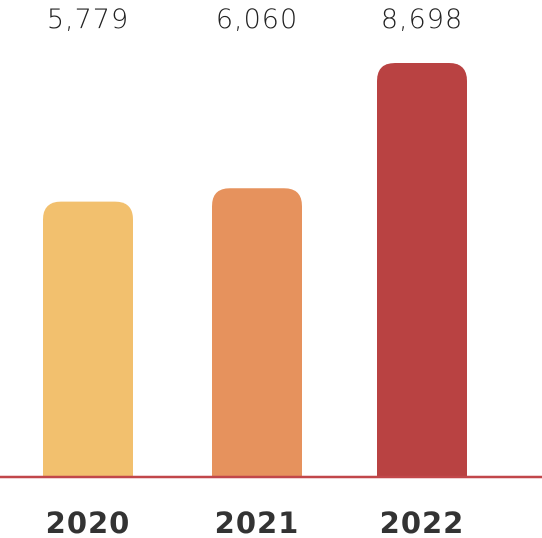  What do you see at coordinates (88, 19) in the screenshot?
I see `value-label: 5,779` at bounding box center [88, 19].